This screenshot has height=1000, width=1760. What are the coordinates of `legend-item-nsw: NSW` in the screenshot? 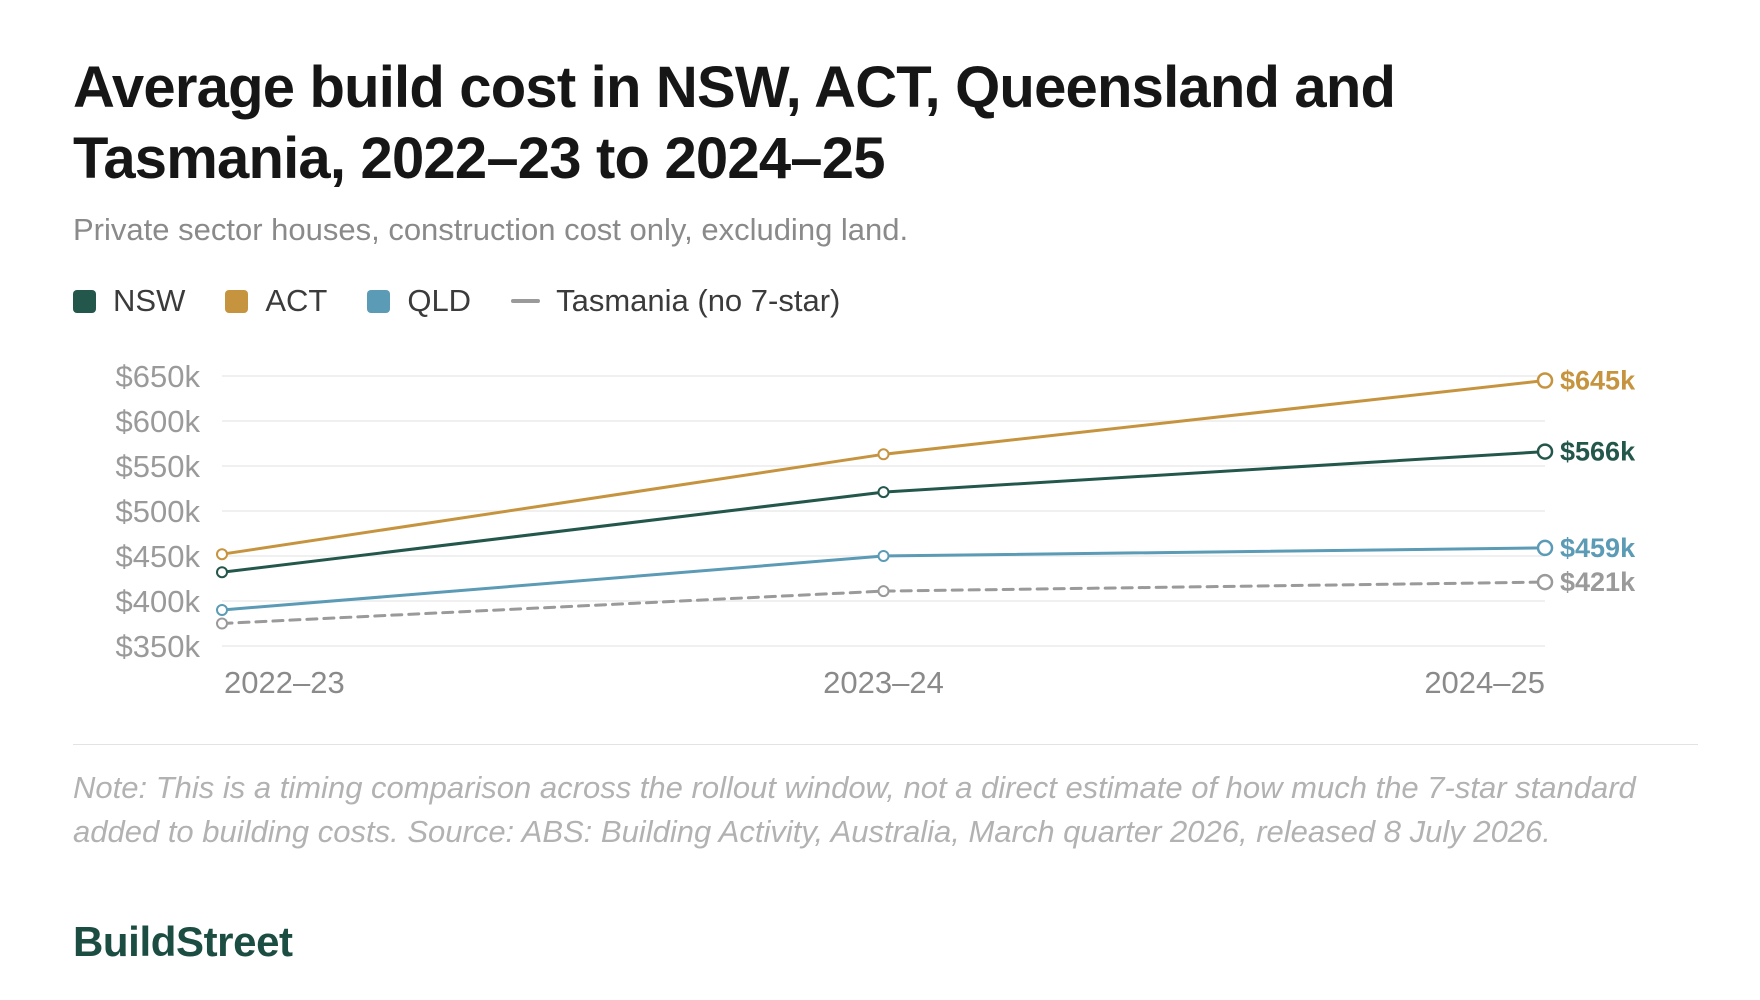 It's located at (129, 301).